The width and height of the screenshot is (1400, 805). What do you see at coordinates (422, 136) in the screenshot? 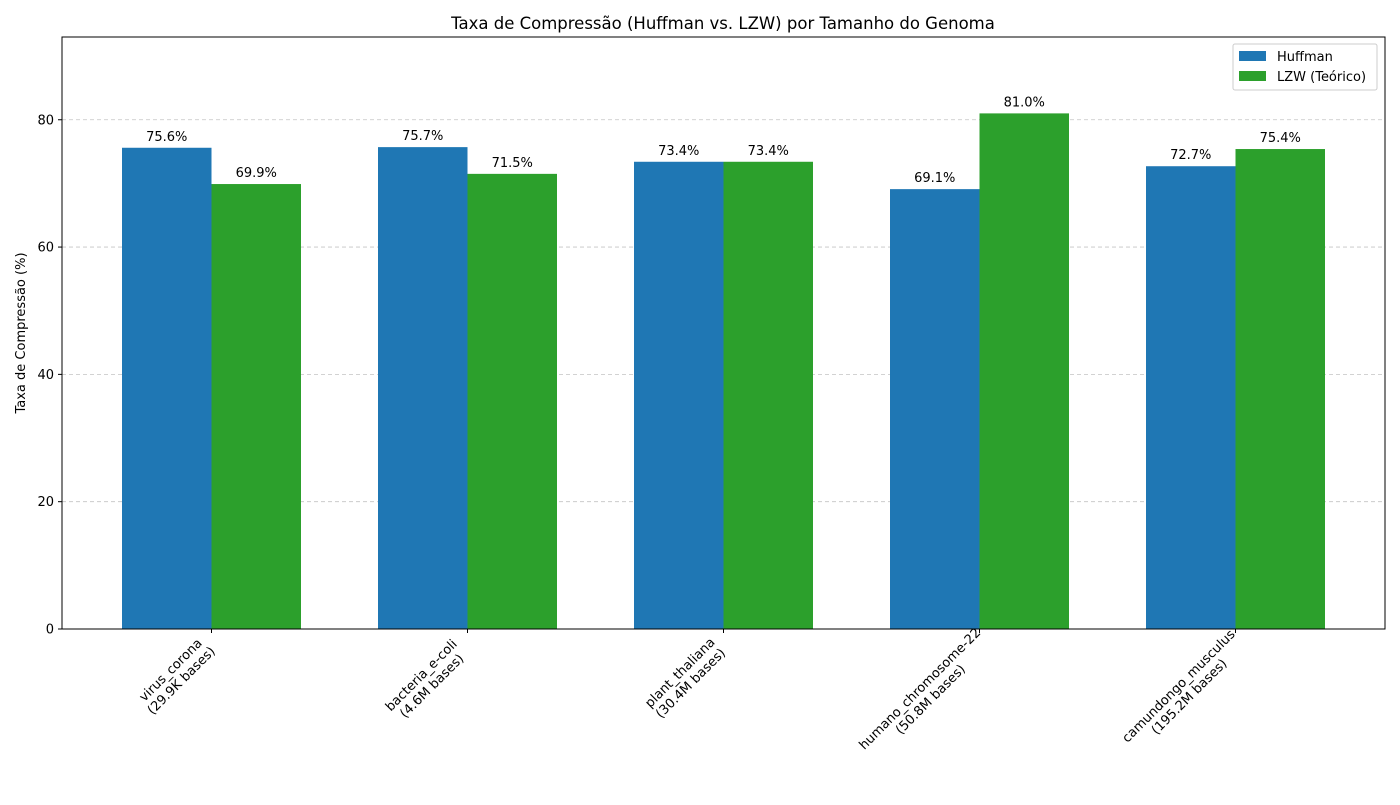
I see `data-label: 75.7%` at bounding box center [422, 136].